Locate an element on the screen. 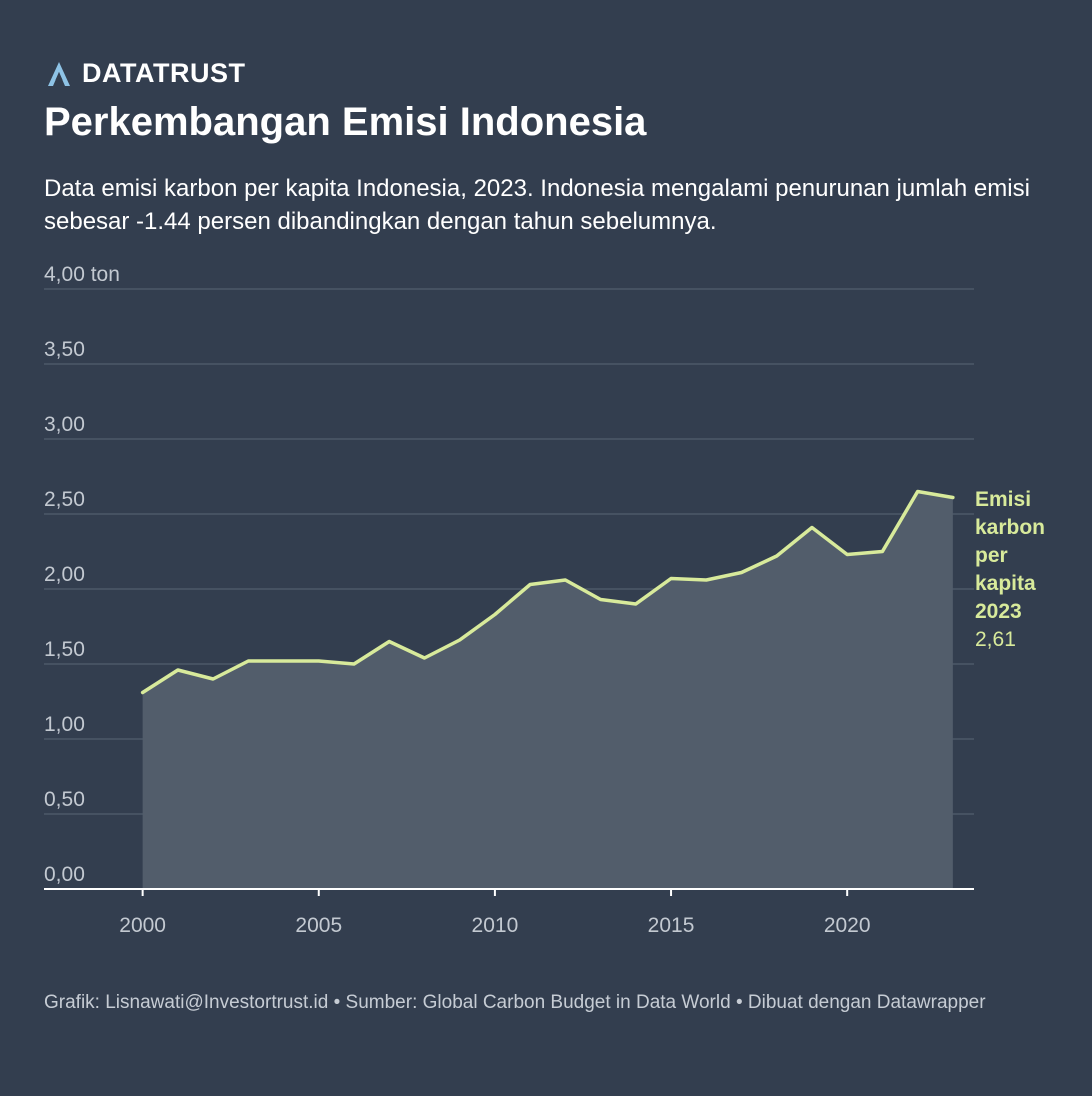 The image size is (1092, 1096). annotation-value: 2,61 is located at coordinates (995, 639).